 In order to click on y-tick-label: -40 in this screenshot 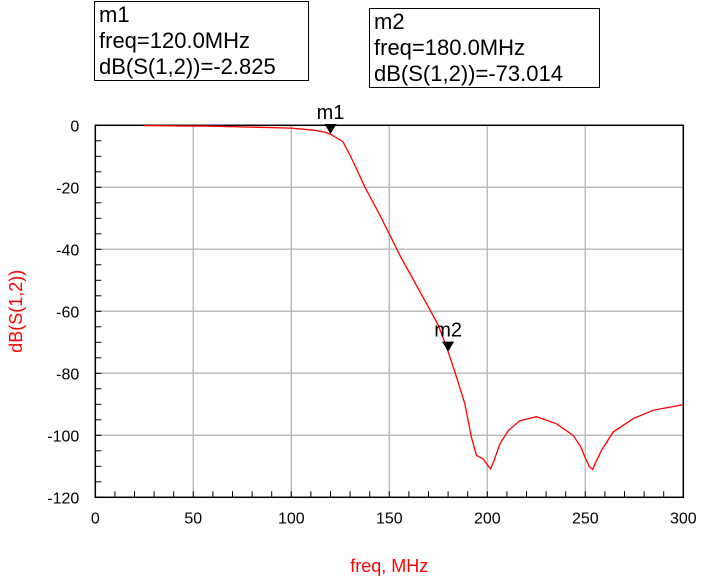, I will do `click(67, 250)`.